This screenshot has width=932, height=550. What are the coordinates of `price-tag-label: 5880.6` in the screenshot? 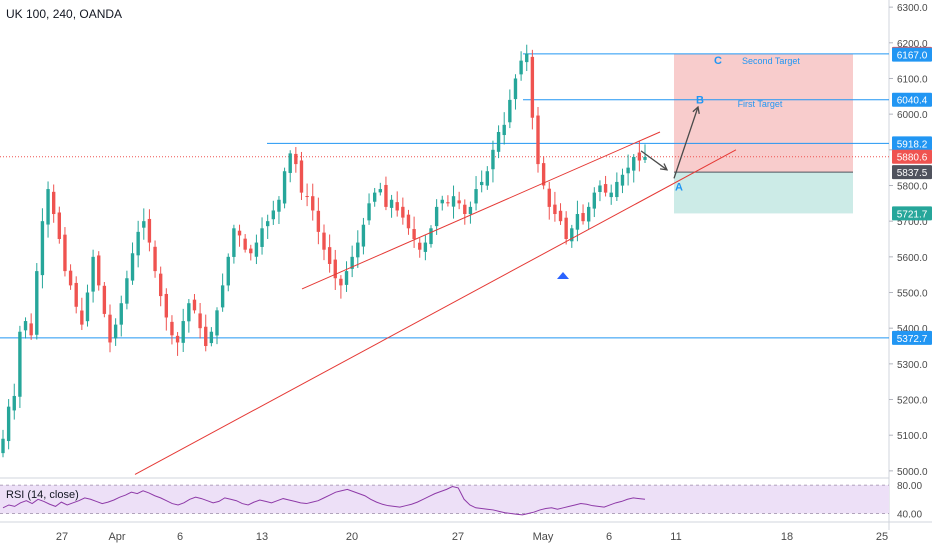 It's located at (912, 158).